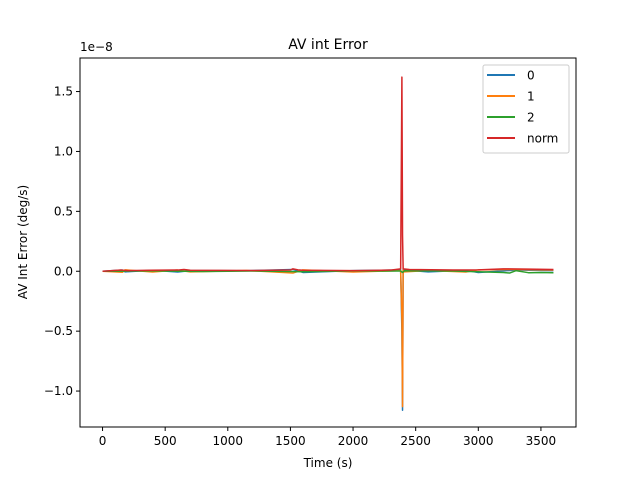 The height and width of the screenshot is (480, 640). I want to click on y-tick-label: 0.5, so click(63, 211).